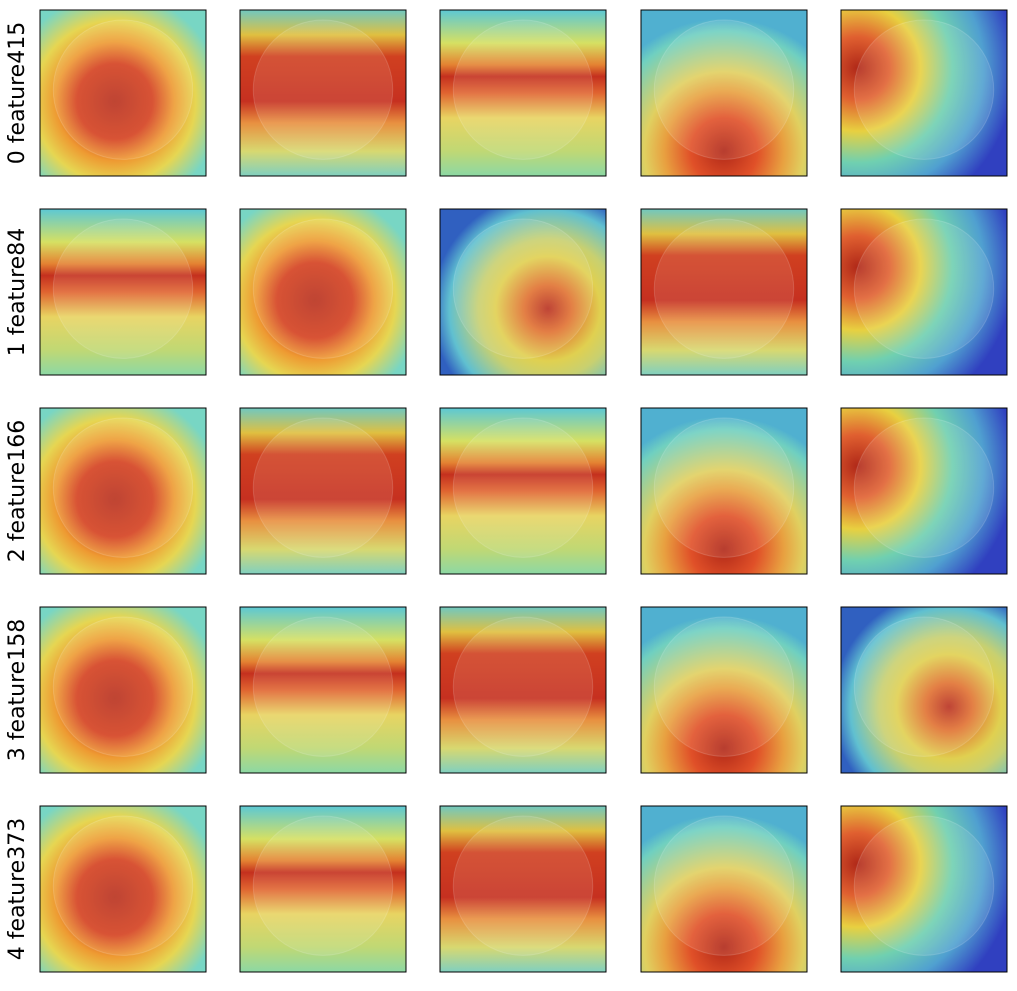 The image size is (1017, 991). I want to click on row-label: 1 feature84, so click(17, 292).